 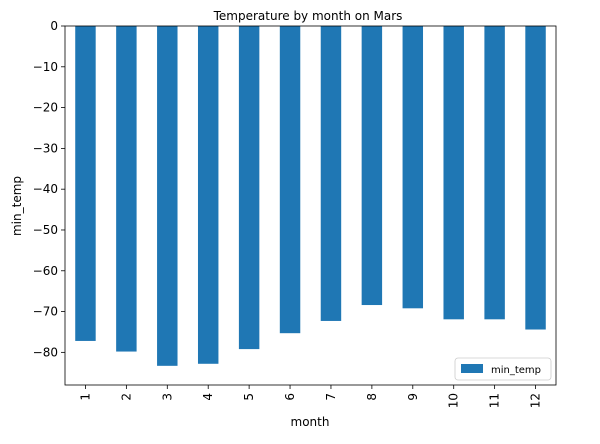 I want to click on legend-label: min_temp, so click(x=516, y=370).